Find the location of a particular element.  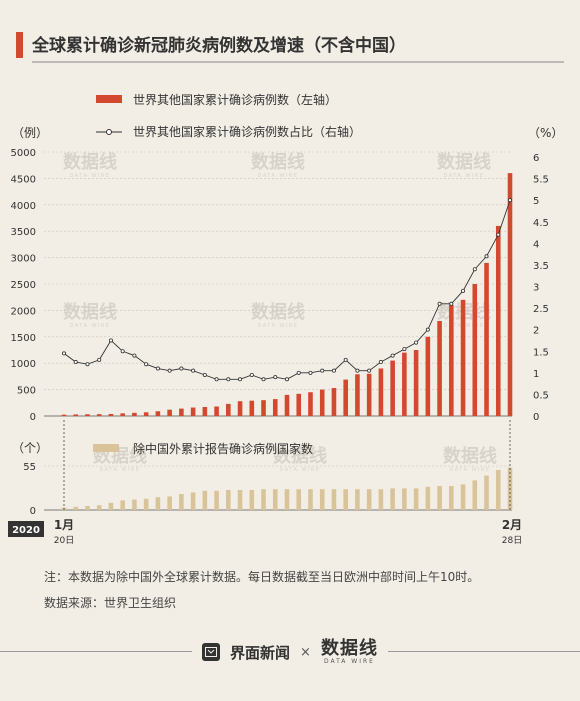

left-tick-label: 2000 is located at coordinates (23, 311).